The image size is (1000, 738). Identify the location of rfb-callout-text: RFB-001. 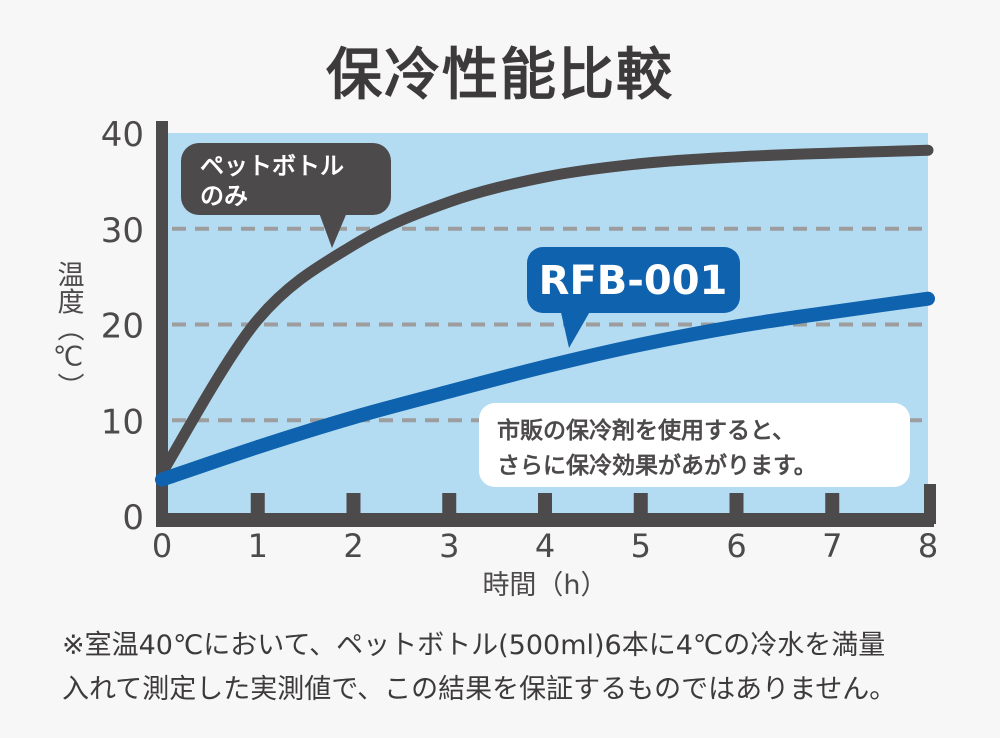
(633, 281).